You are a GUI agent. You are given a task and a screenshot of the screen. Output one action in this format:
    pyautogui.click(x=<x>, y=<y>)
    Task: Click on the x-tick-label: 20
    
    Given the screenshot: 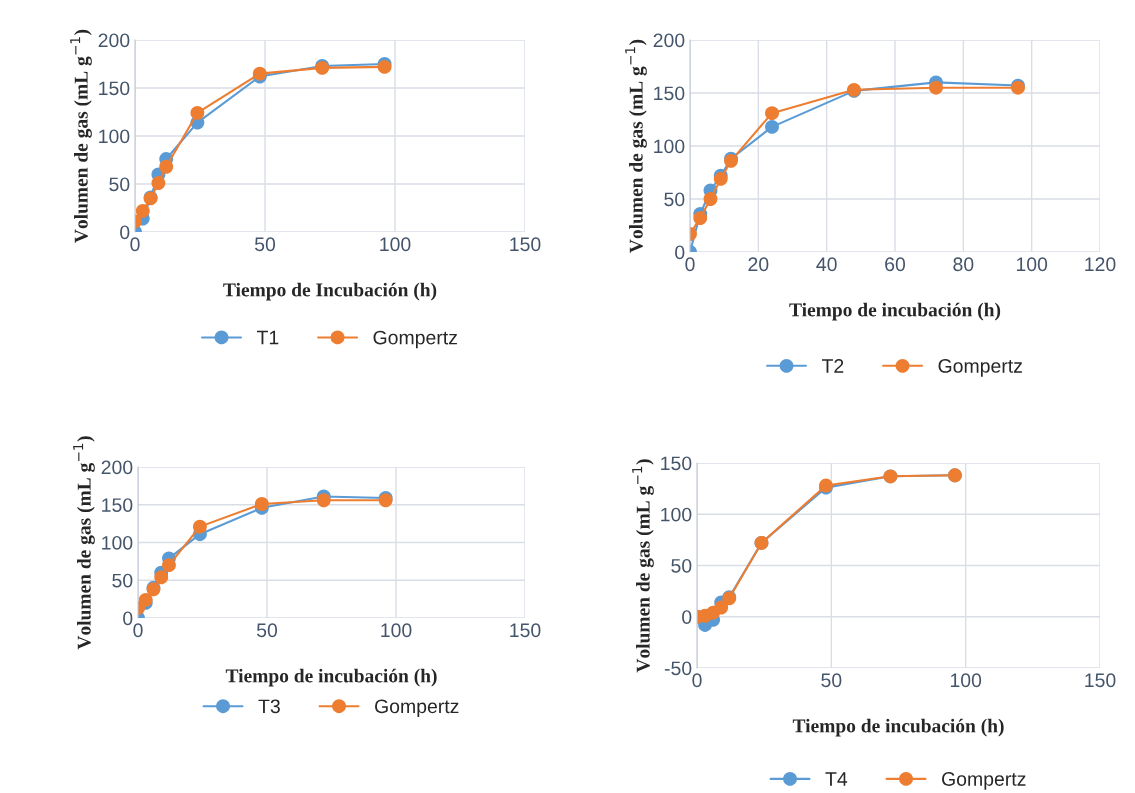 What is the action you would take?
    pyautogui.click(x=758, y=264)
    